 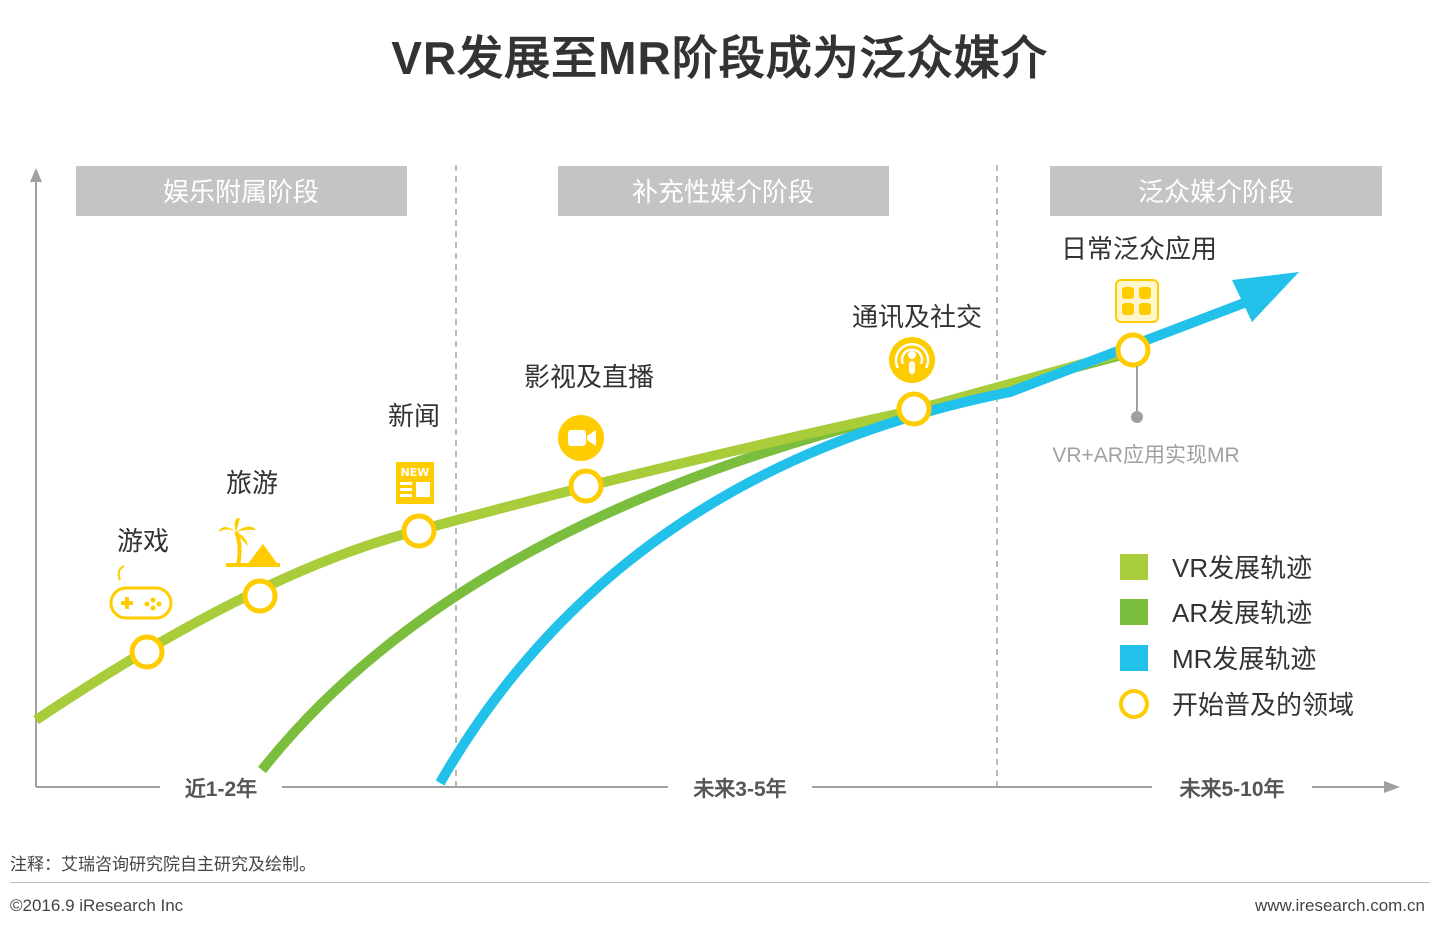 What do you see at coordinates (36, 175) in the screenshot?
I see `y-axis-arrow-icon` at bounding box center [36, 175].